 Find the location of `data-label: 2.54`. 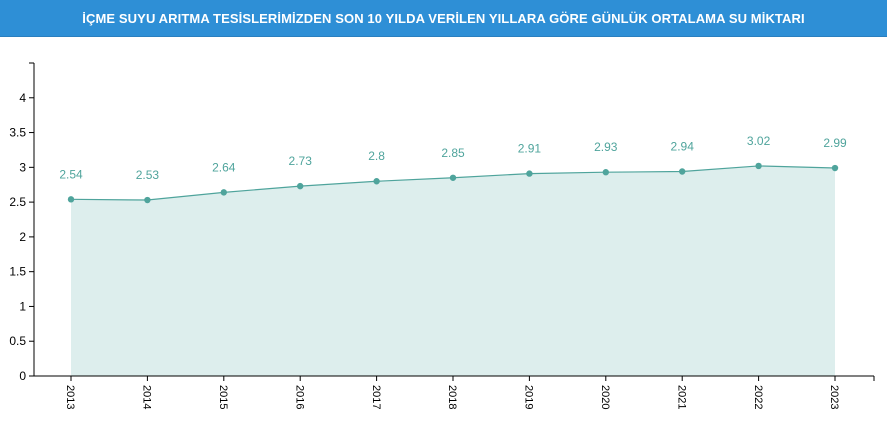

data-label: 2.54 is located at coordinates (71, 174).